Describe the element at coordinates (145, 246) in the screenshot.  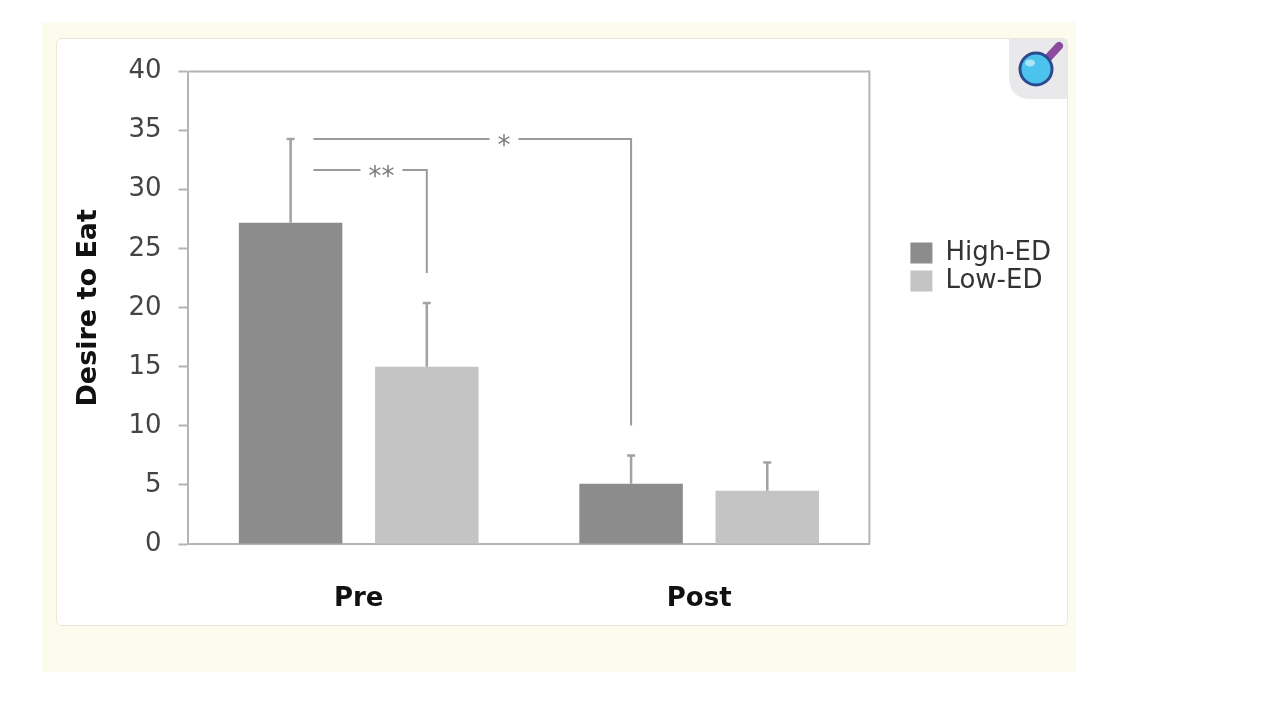
I see `y-tick-label: 25` at that location.